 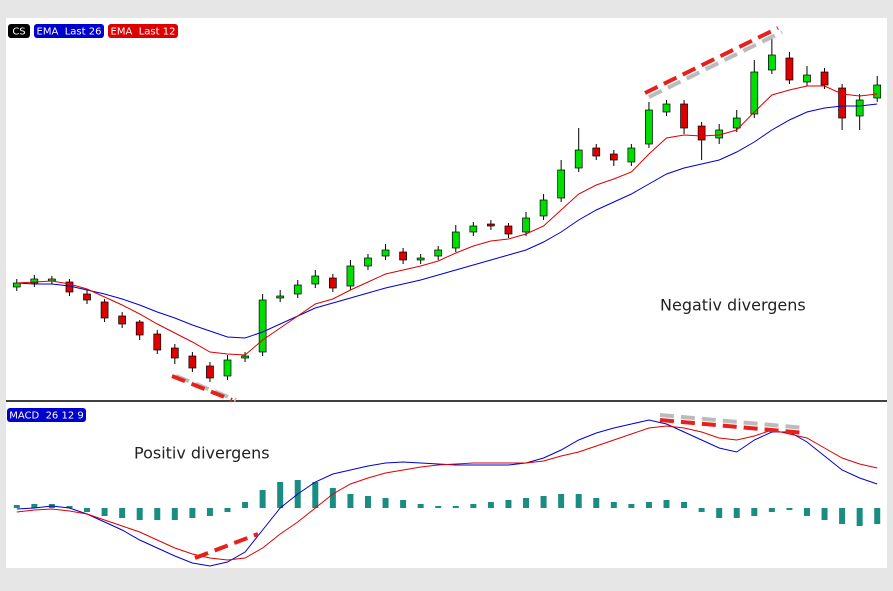 I want to click on legend: CS EMA Last 26 EMA Last 12 MACD 26 12 9, so click(x=92, y=223).